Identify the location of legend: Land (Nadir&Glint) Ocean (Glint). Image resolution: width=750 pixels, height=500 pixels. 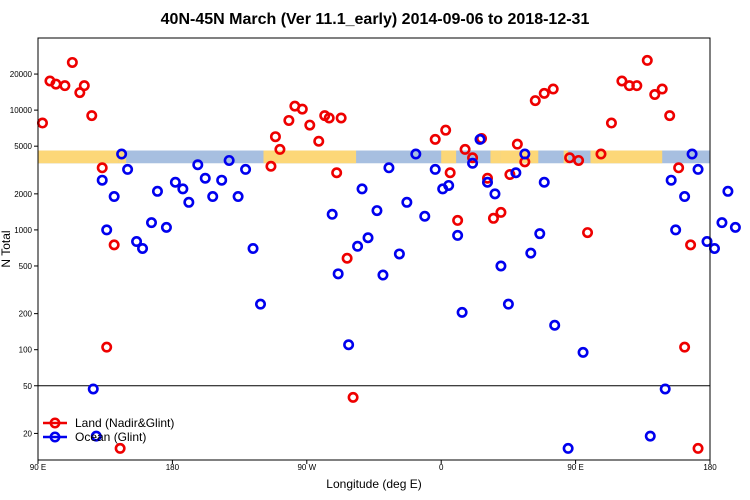
(108, 430).